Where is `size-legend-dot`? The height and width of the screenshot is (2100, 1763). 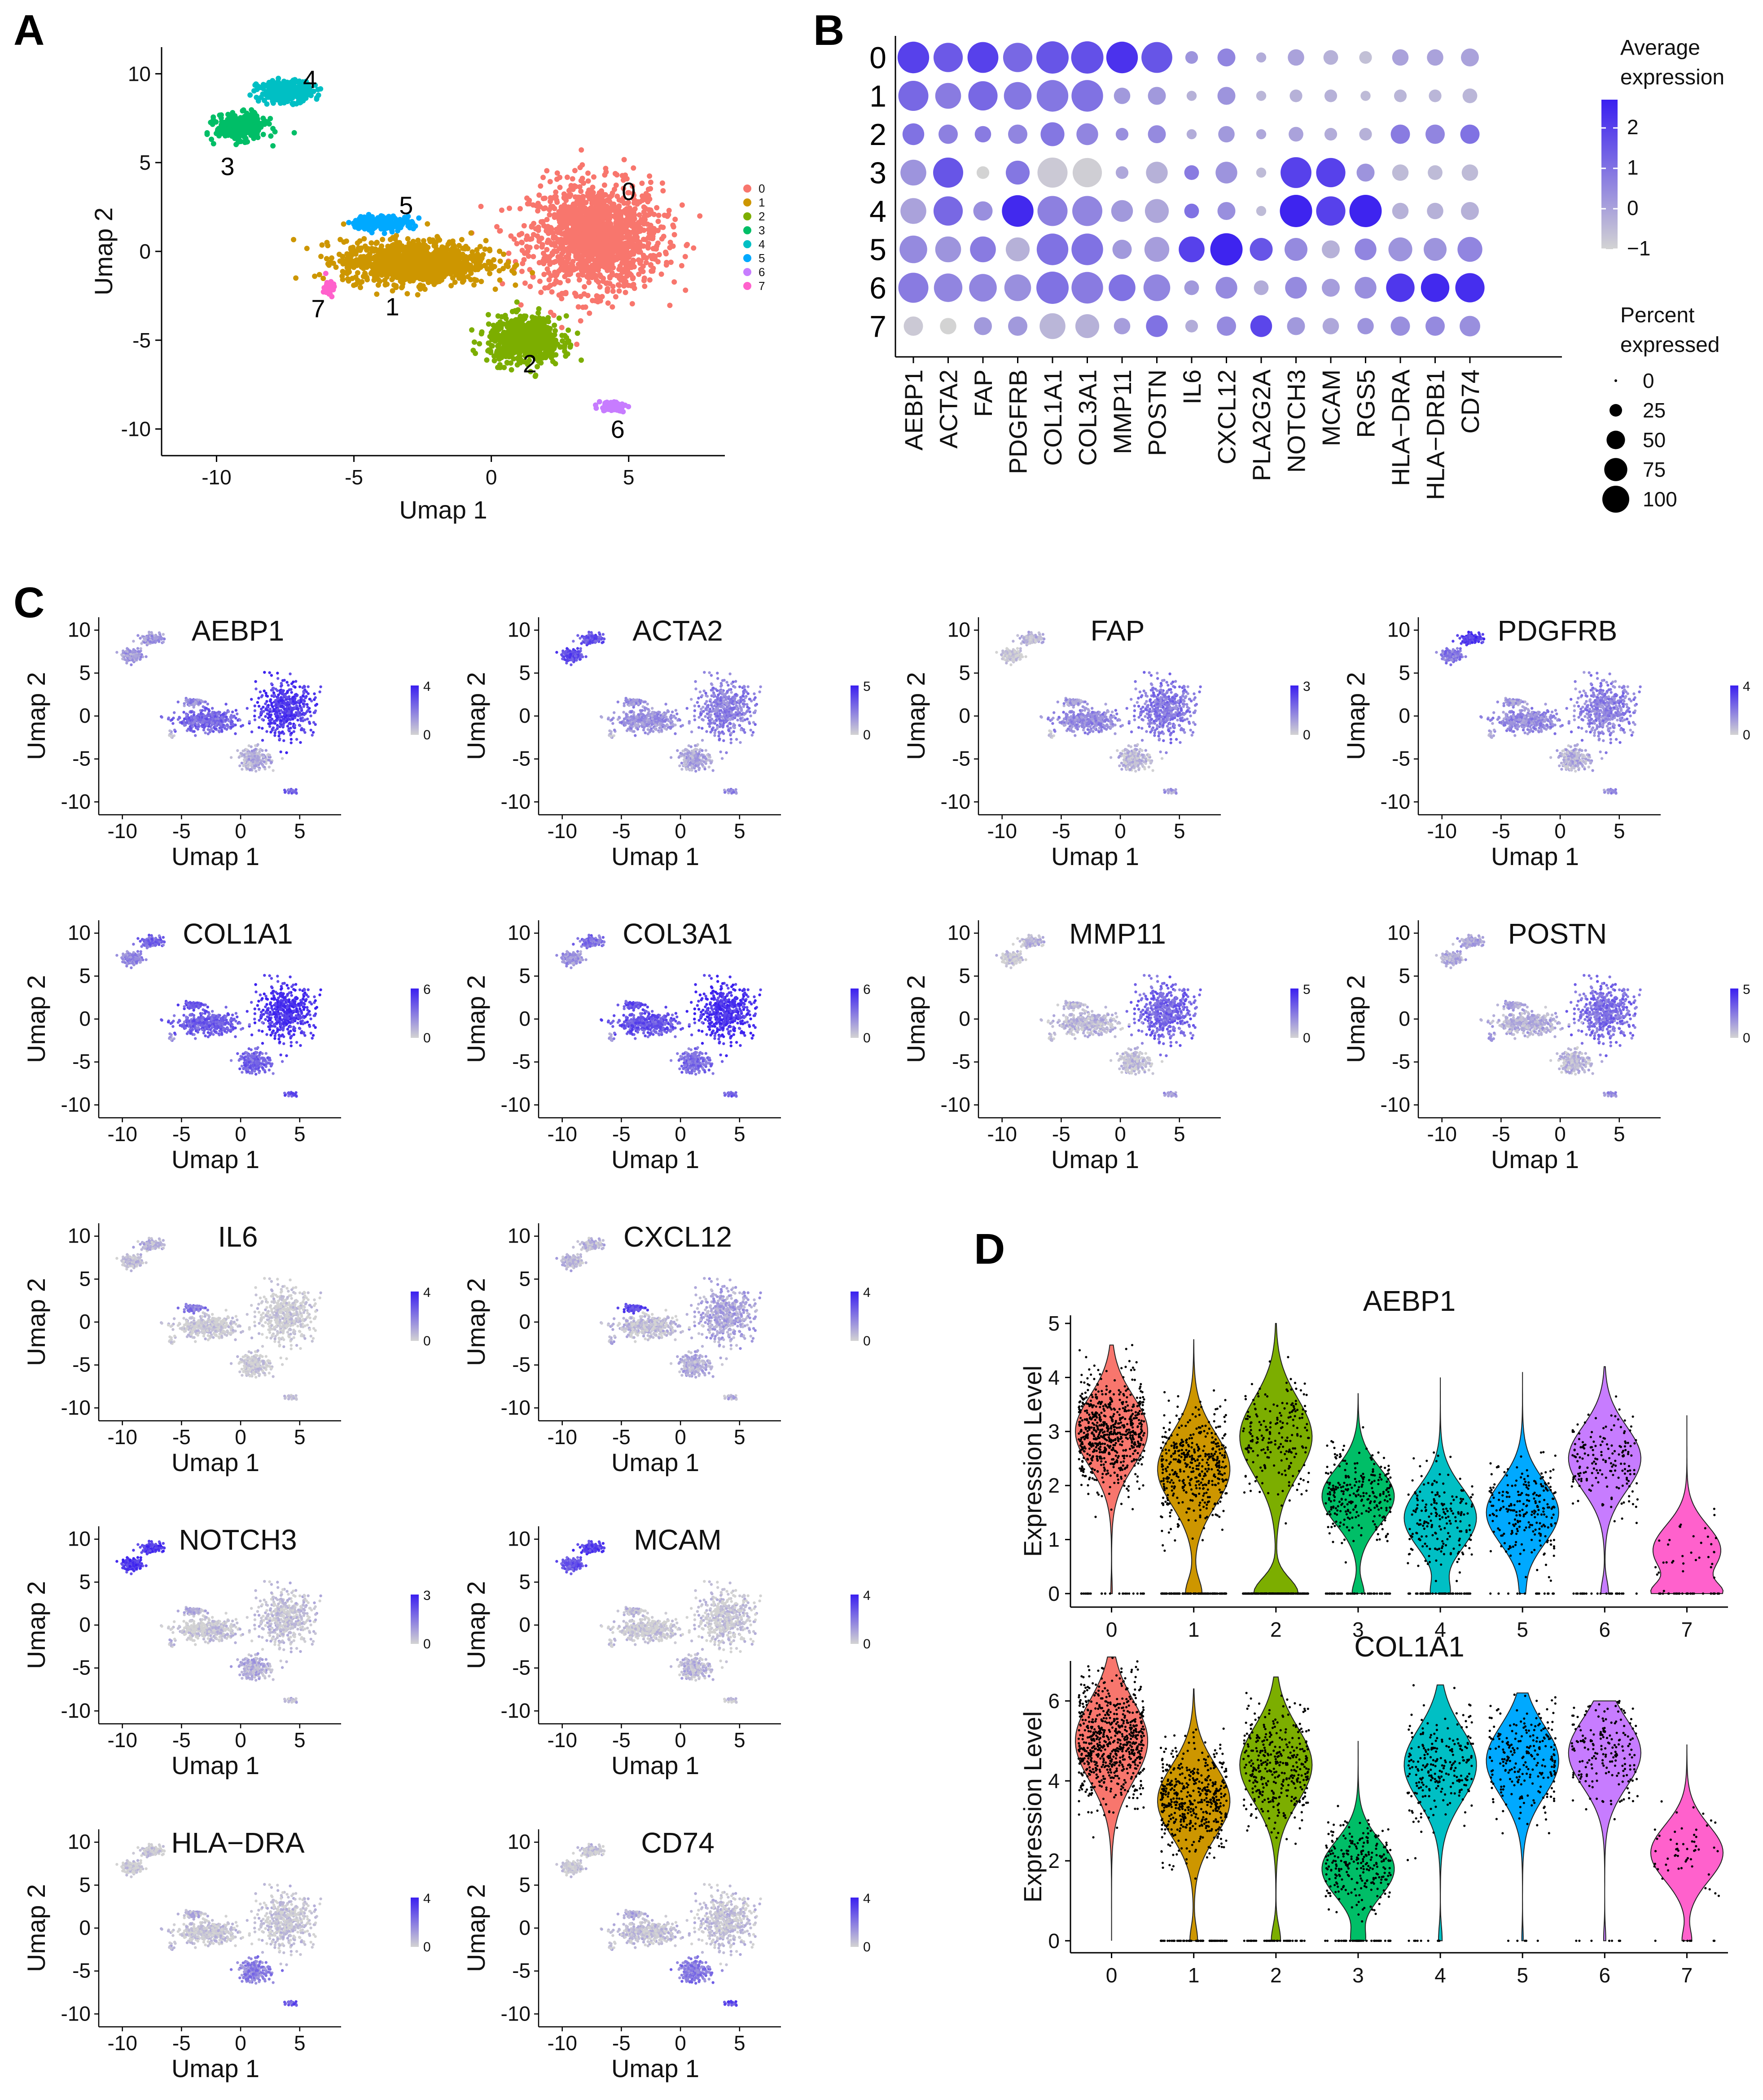 size-legend-dot is located at coordinates (1615, 500).